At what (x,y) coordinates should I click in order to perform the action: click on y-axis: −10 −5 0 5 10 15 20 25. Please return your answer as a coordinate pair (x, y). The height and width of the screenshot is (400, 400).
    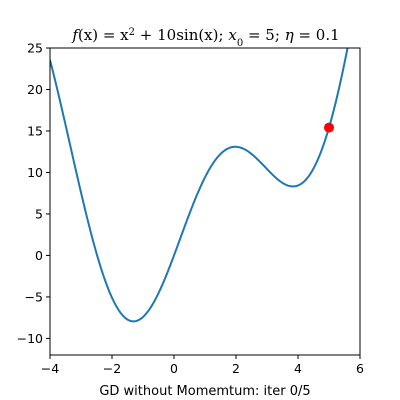
    Looking at the image, I should click on (33, 193).